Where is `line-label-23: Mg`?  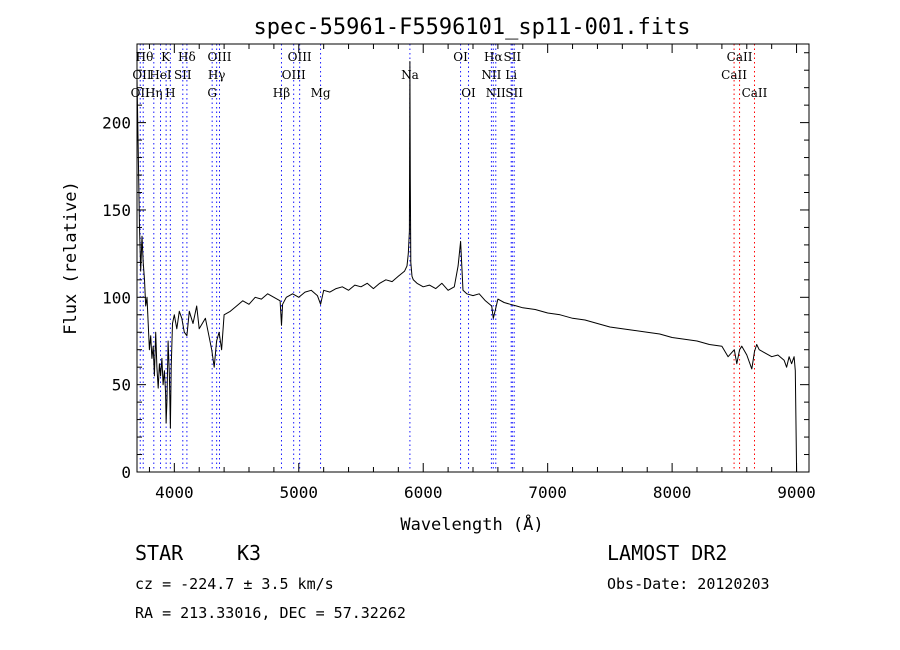 line-label-23: Mg is located at coordinates (321, 93).